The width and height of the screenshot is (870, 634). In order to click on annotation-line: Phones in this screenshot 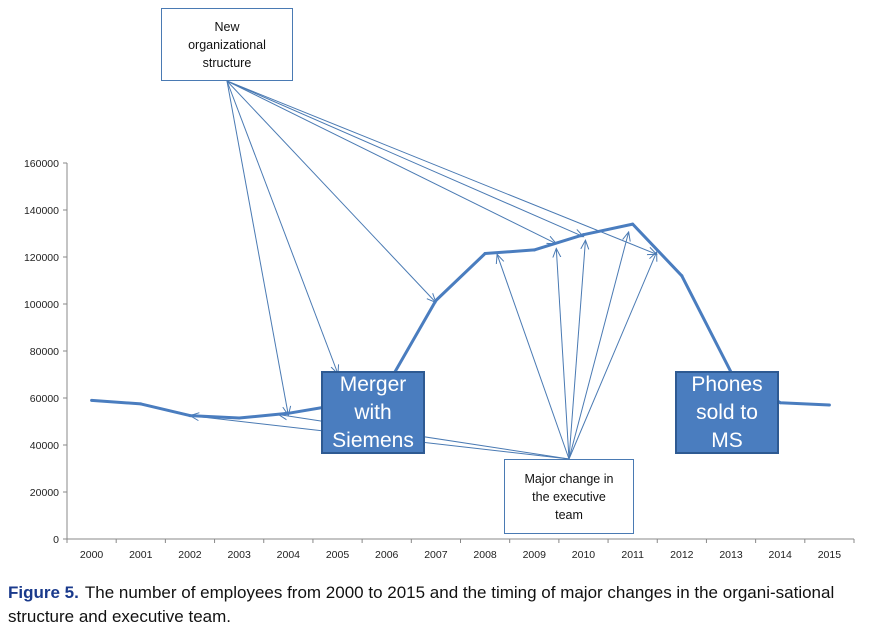, I will do `click(727, 384)`.